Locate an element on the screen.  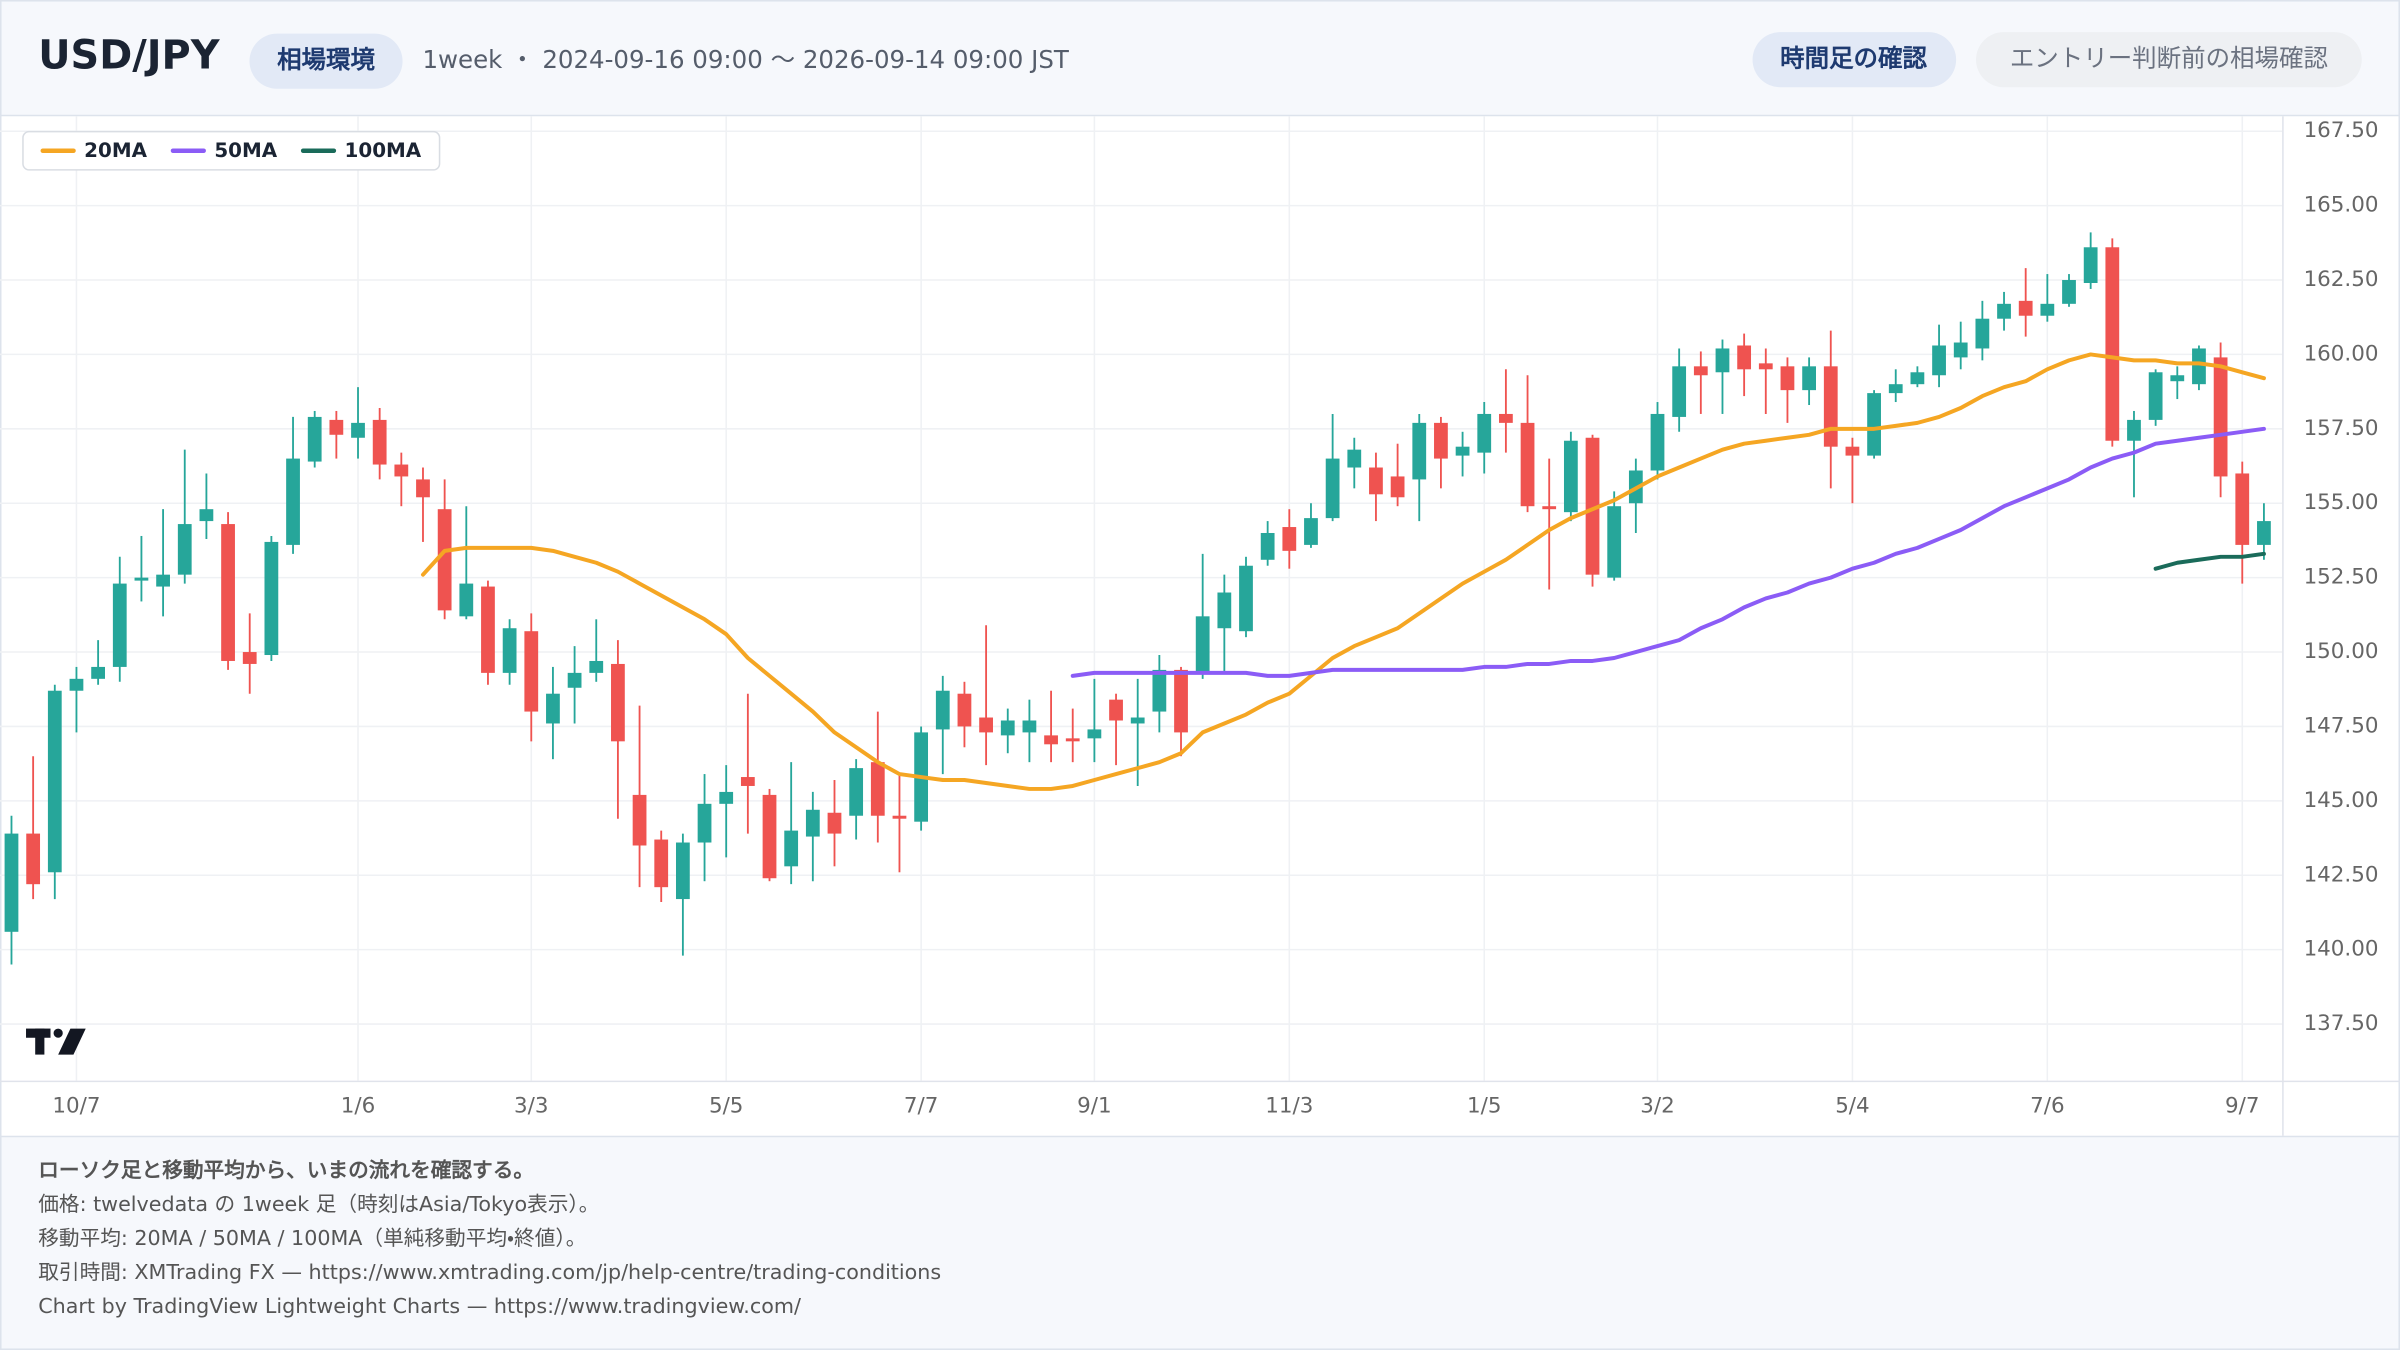
y-tick-label: 167.50 is located at coordinates (2341, 130).